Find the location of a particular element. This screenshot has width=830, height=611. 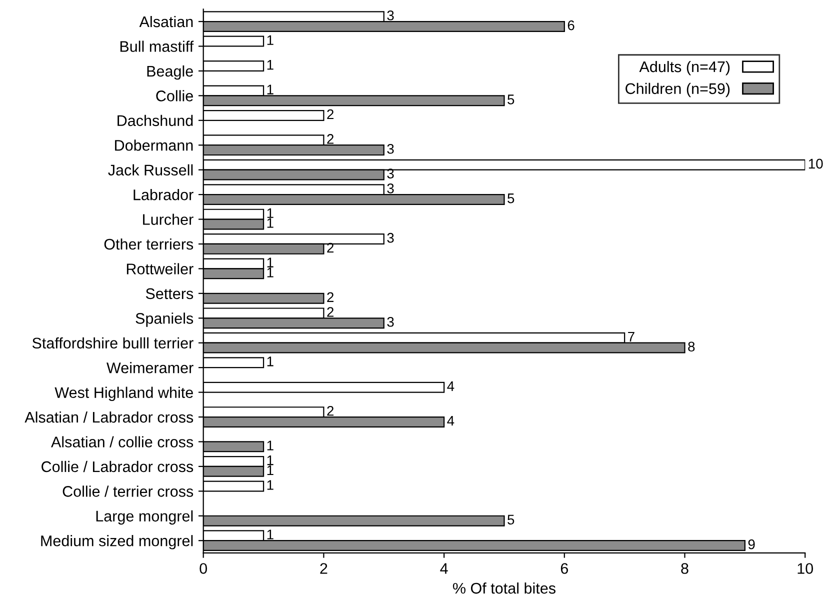

y-tick-label: Alsatian / collie cross is located at coordinates (122, 442).